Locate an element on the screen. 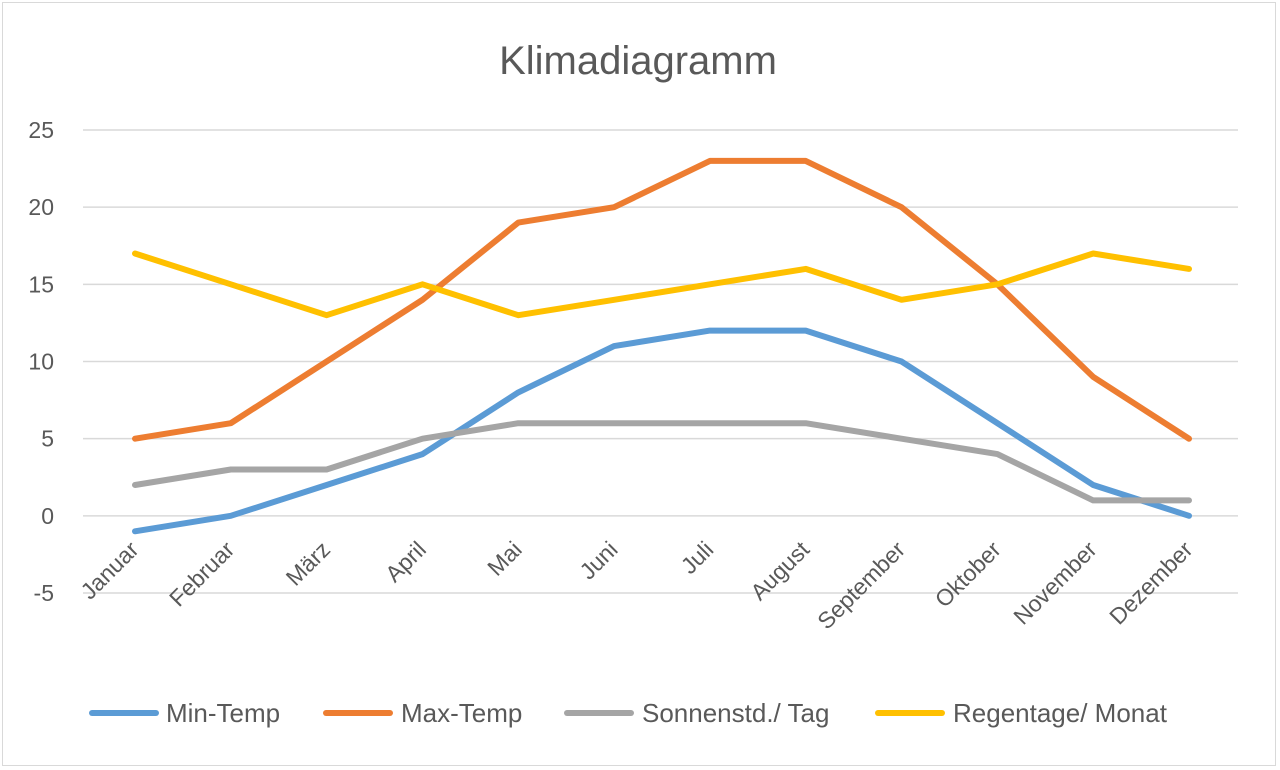  chart-title: Klimadiagramm is located at coordinates (638, 61).